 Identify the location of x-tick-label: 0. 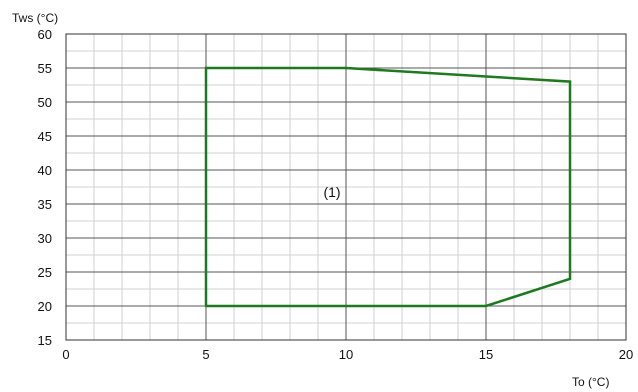
(65, 354).